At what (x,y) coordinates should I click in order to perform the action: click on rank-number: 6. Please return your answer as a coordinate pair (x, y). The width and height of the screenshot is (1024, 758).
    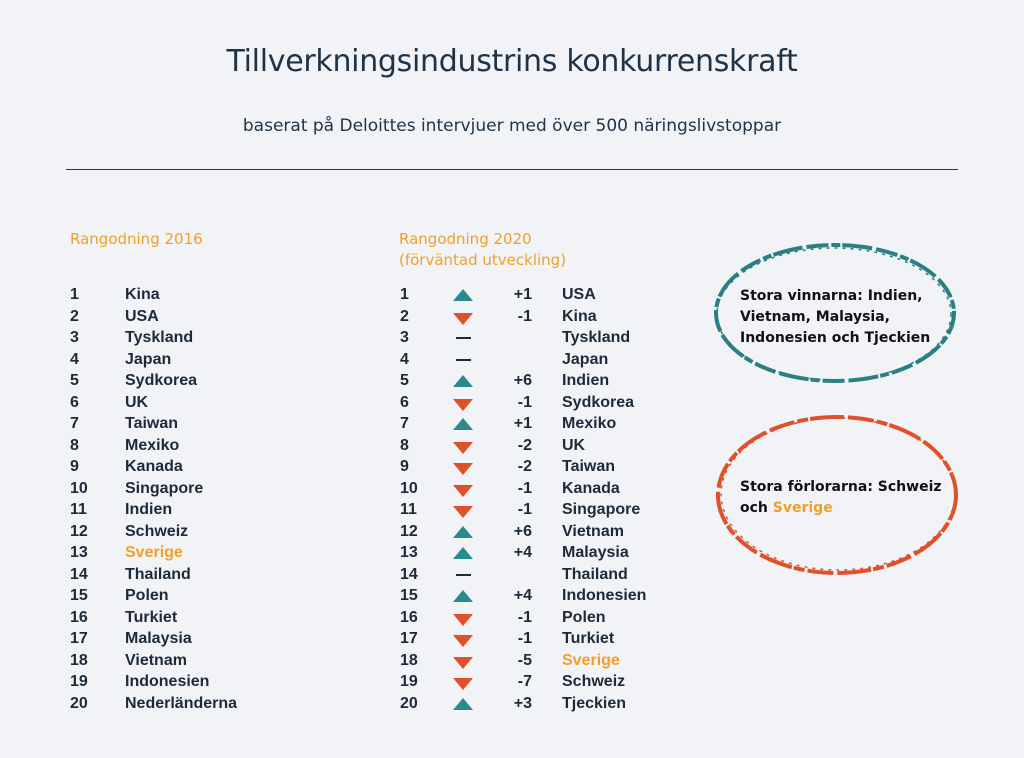
    Looking at the image, I should click on (404, 402).